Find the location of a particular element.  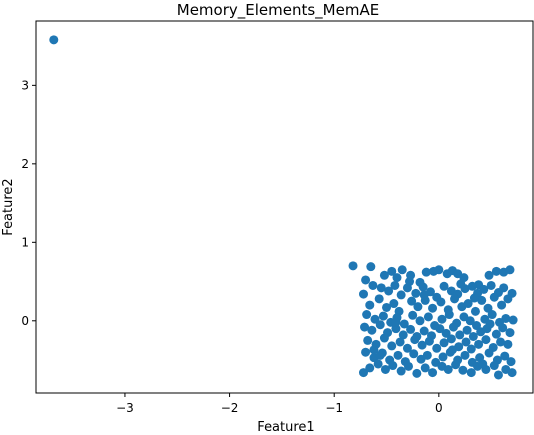

x-tick-label: −3 is located at coordinates (125, 408).